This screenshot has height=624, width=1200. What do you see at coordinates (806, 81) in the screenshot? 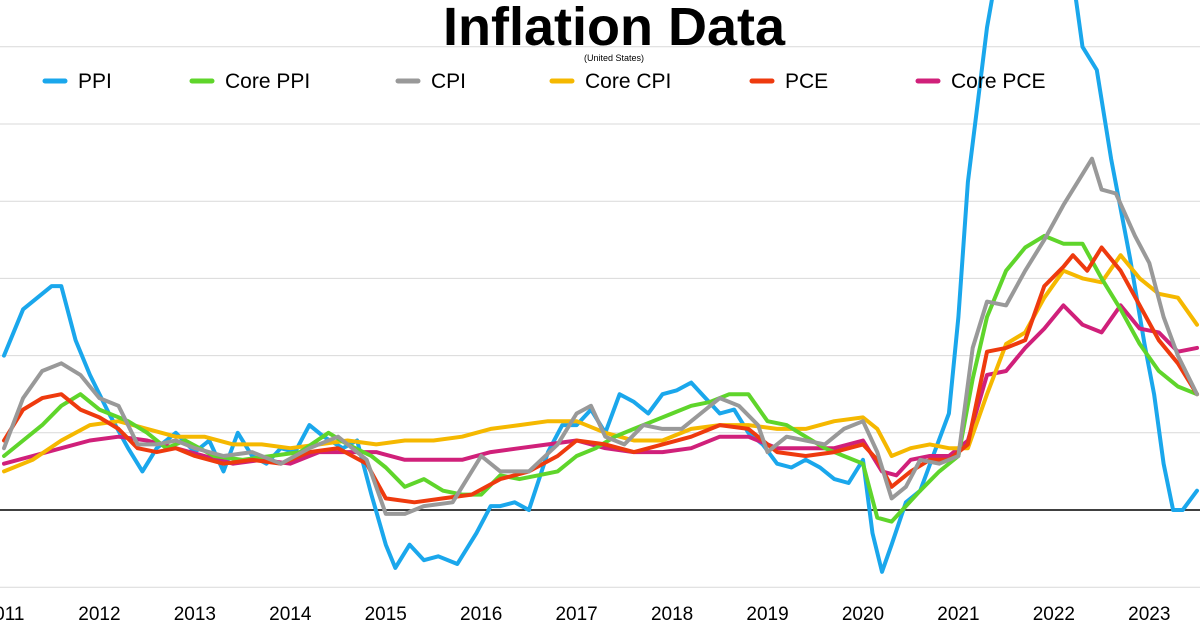
I see `legend-label-pce: PCE` at bounding box center [806, 81].